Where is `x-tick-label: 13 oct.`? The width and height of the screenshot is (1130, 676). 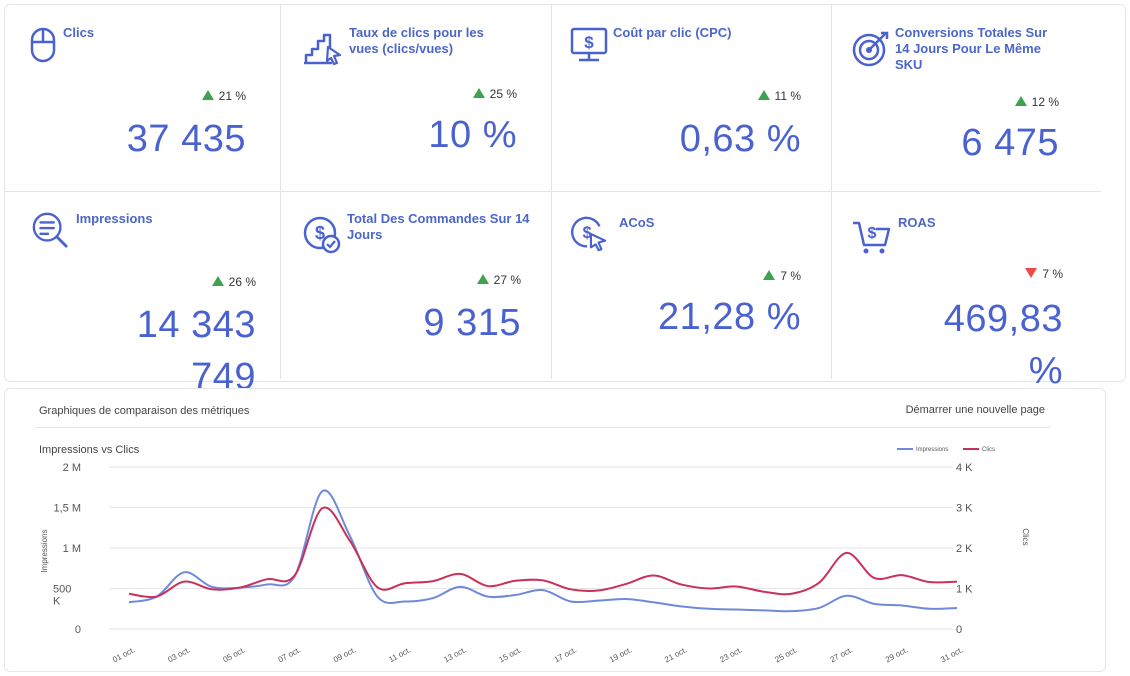
x-tick-label: 13 oct. is located at coordinates (454, 654).